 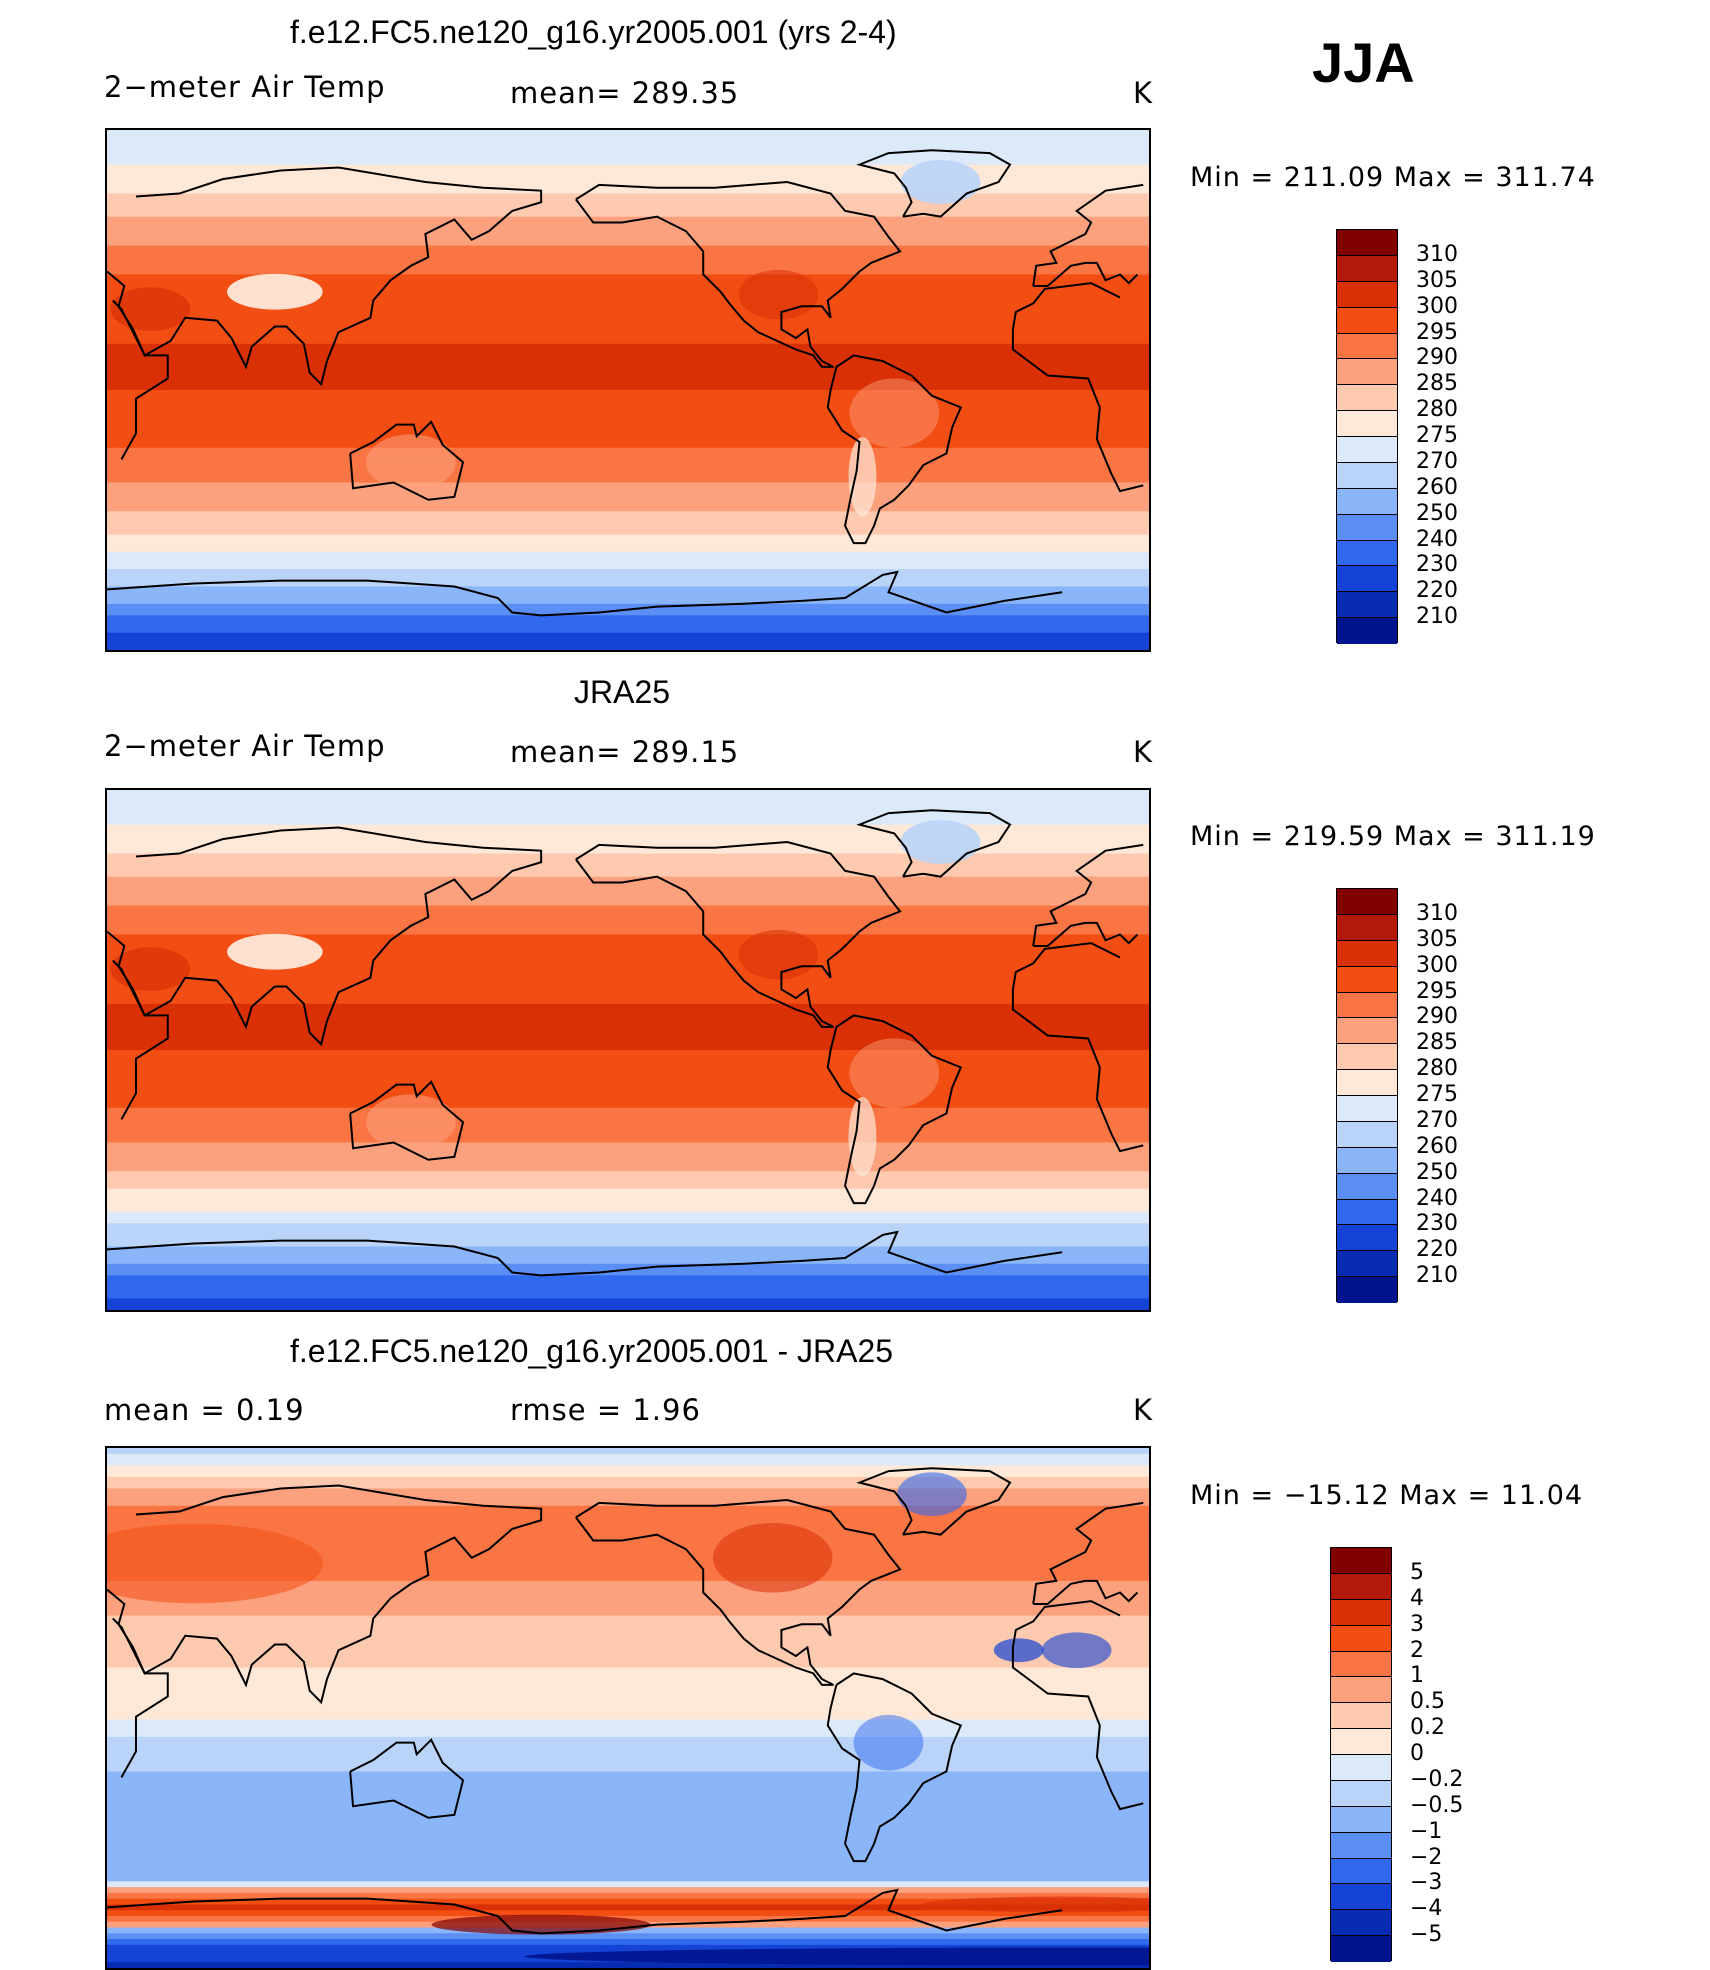 What do you see at coordinates (1426, 1883) in the screenshot?
I see `colorbar-tick-label: −3` at bounding box center [1426, 1883].